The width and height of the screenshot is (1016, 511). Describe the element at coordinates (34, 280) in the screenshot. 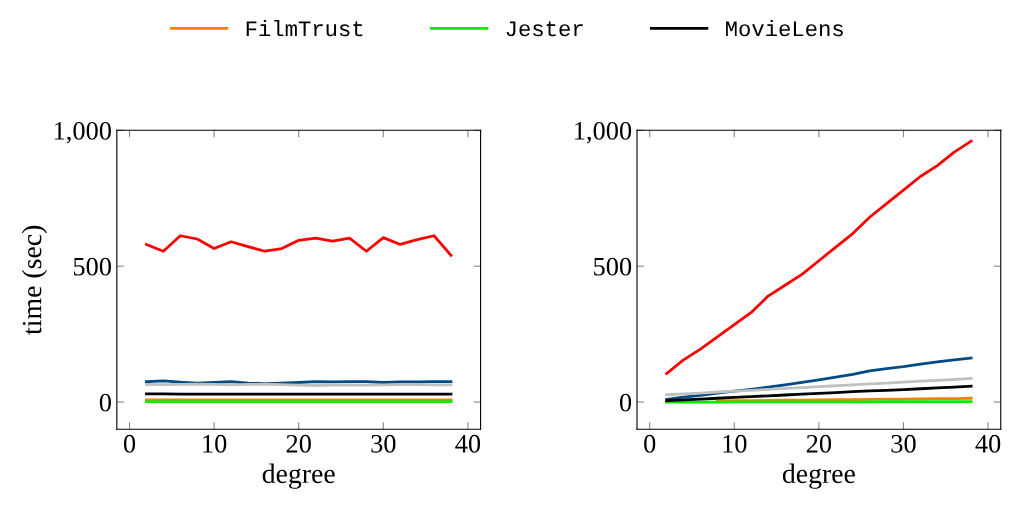

I see `y-axis-title: time (sec)` at that location.